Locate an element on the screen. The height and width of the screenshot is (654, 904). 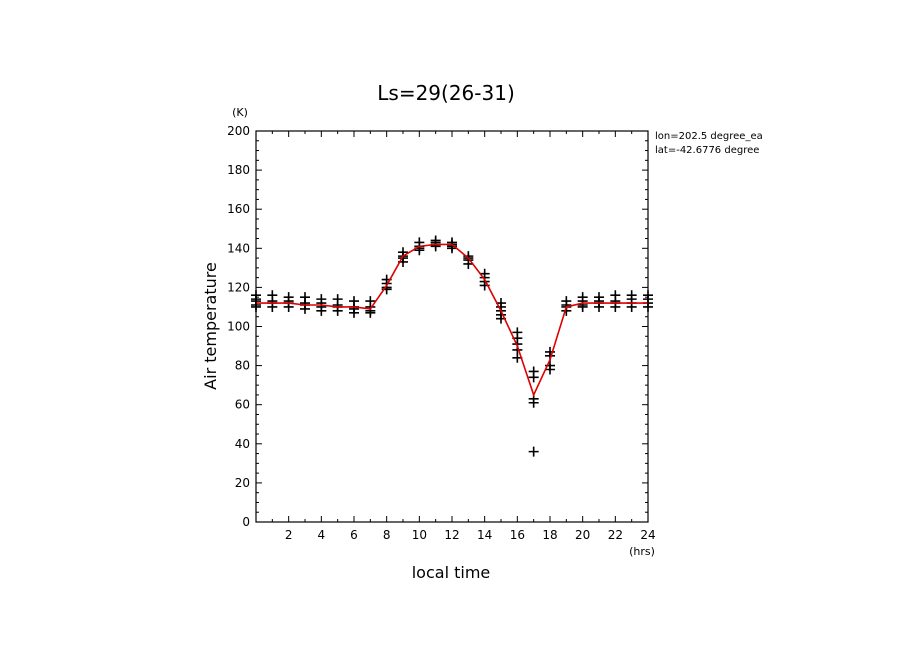
y-tick-label: 180 is located at coordinates (238, 170).